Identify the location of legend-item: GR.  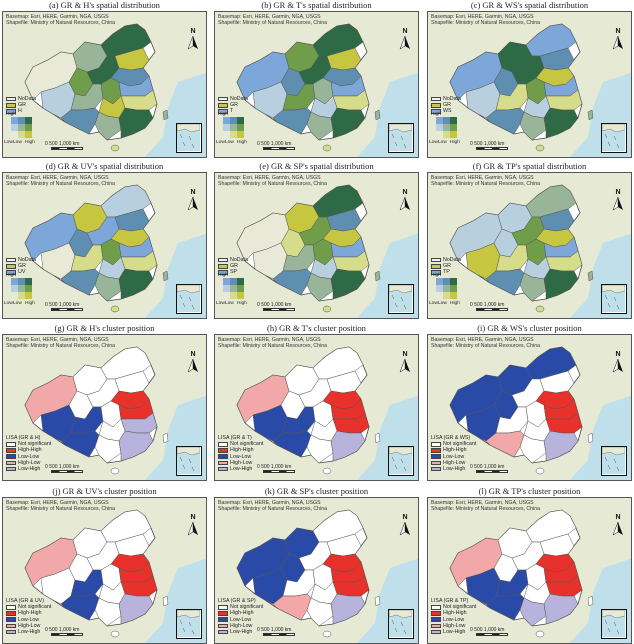
(233, 105).